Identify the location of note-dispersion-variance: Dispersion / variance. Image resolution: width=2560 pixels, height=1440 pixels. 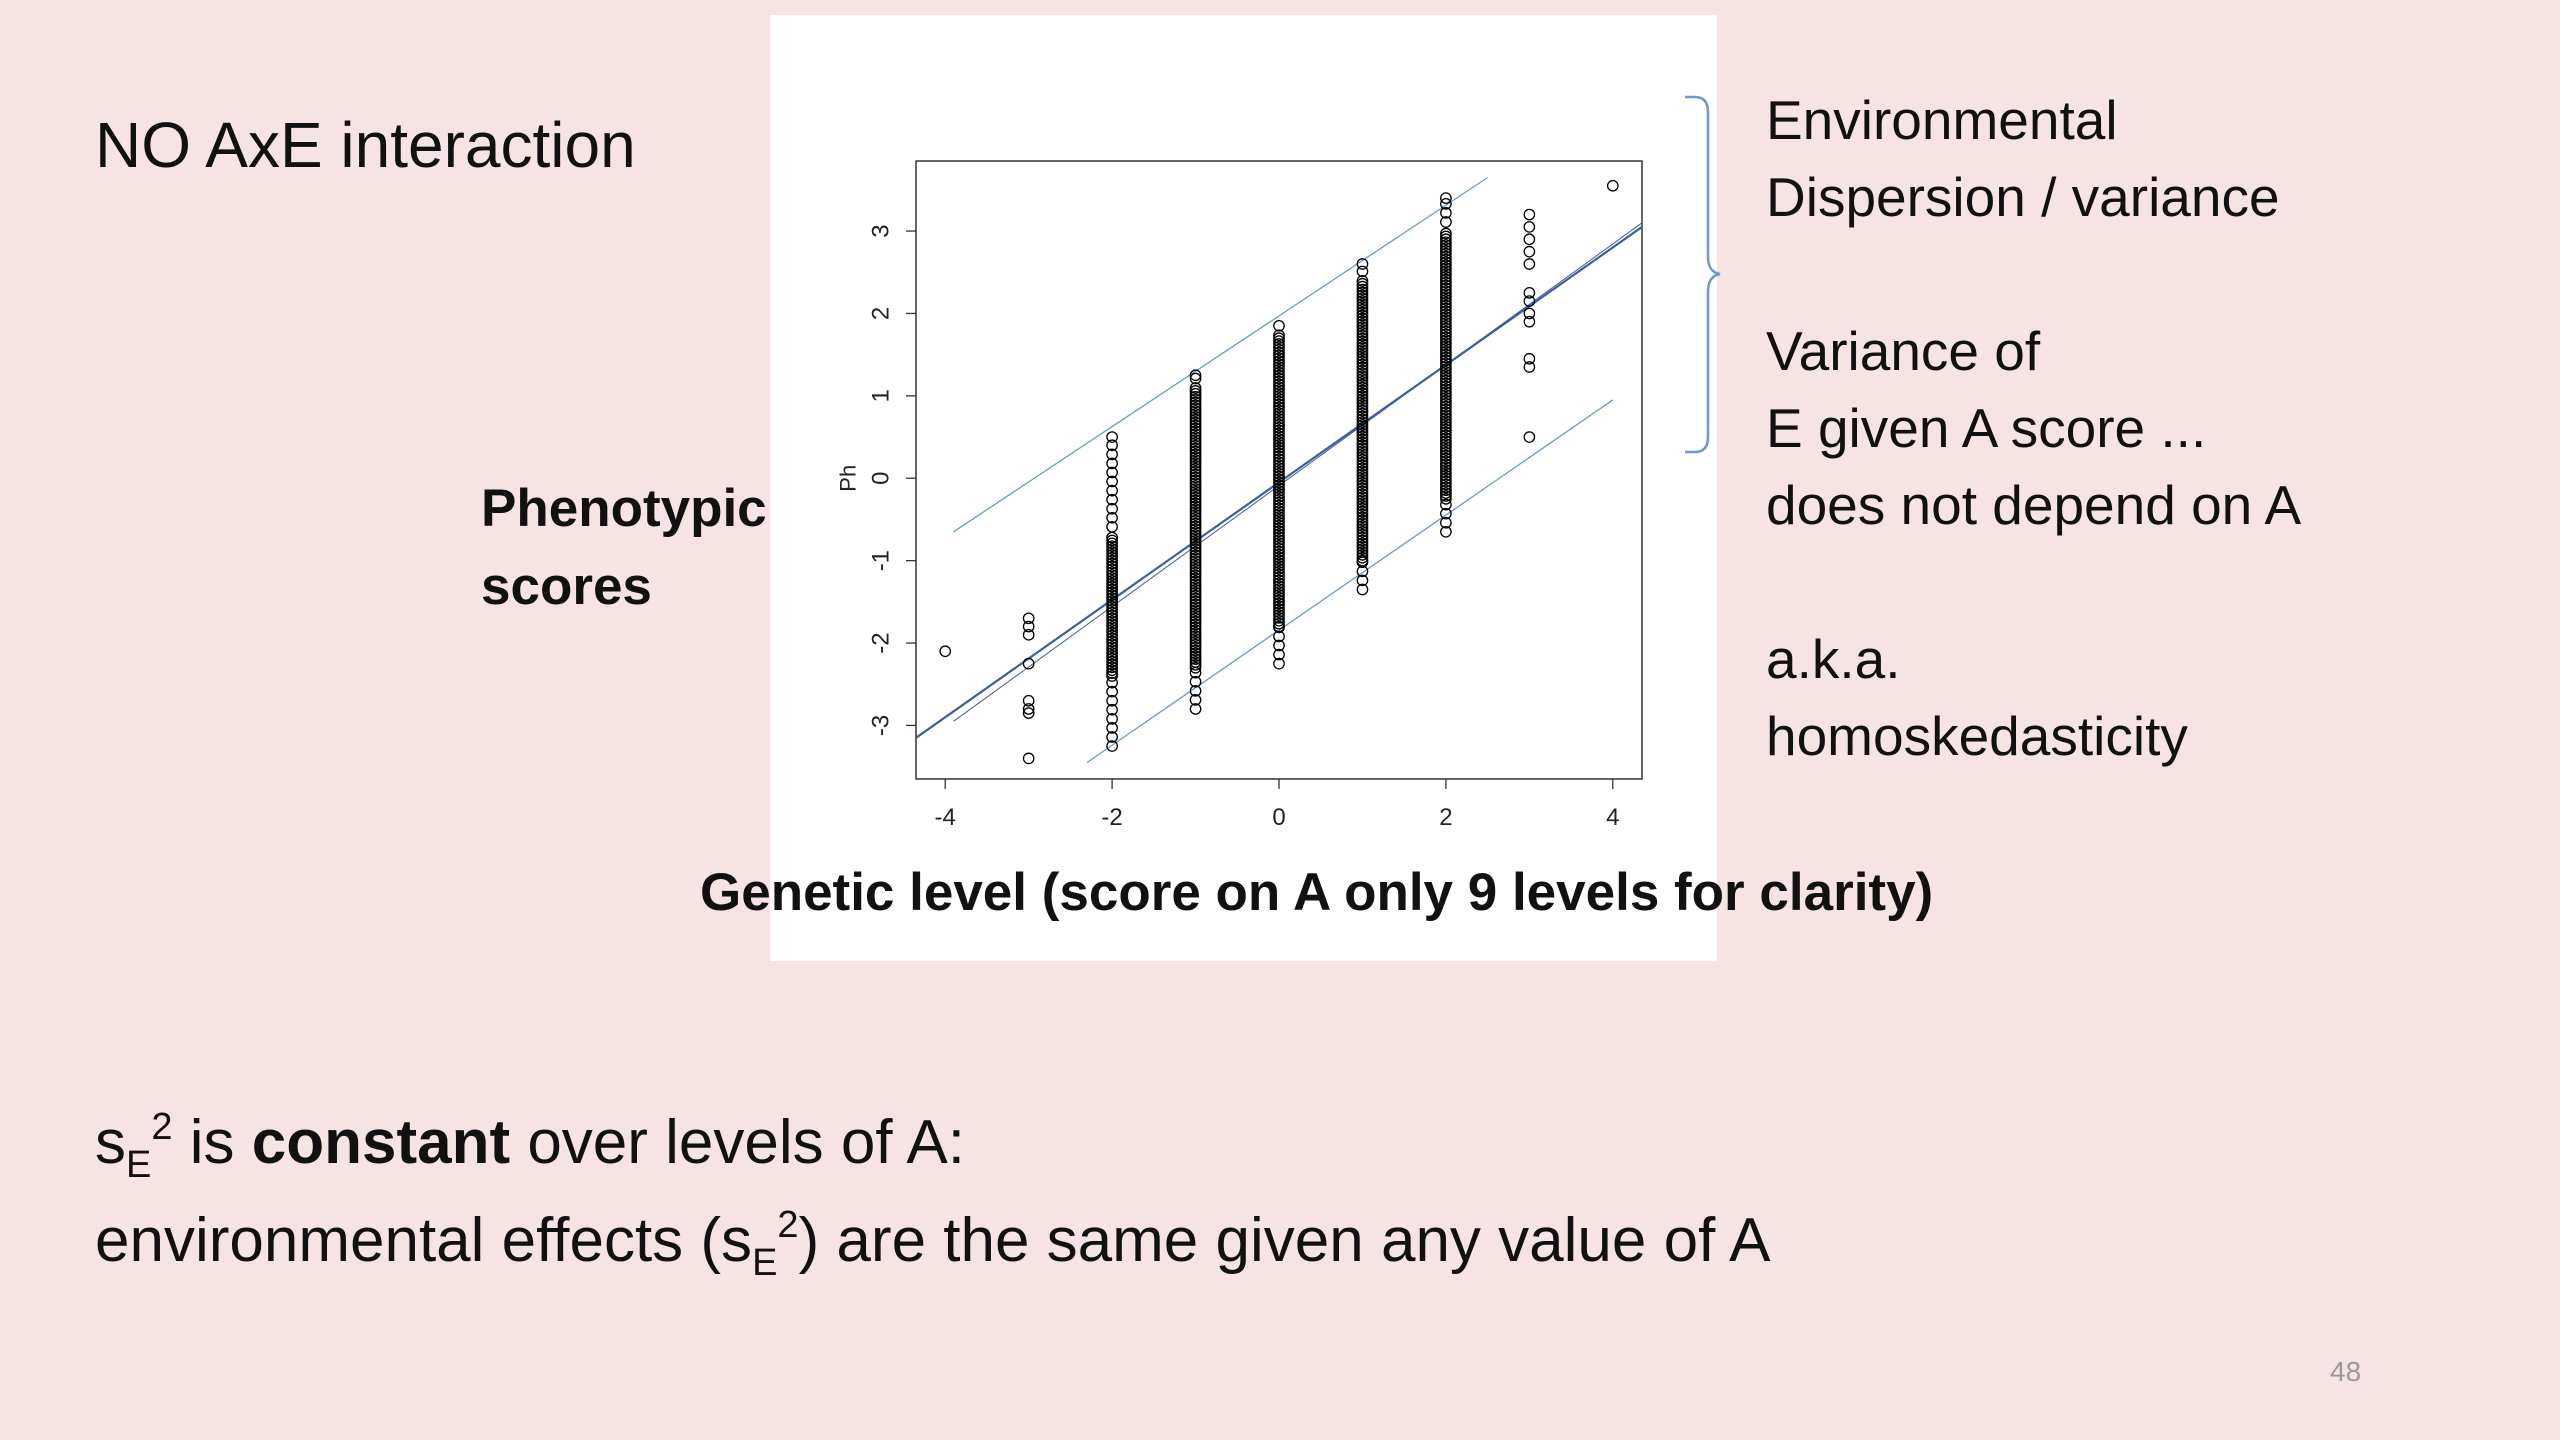
(2023, 197).